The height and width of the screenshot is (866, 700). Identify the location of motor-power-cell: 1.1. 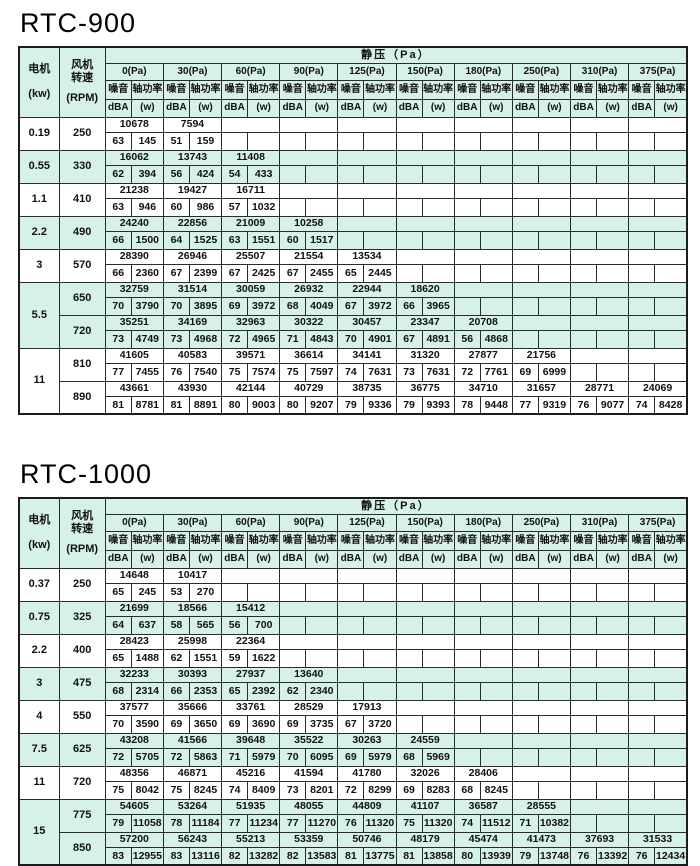
(39, 199).